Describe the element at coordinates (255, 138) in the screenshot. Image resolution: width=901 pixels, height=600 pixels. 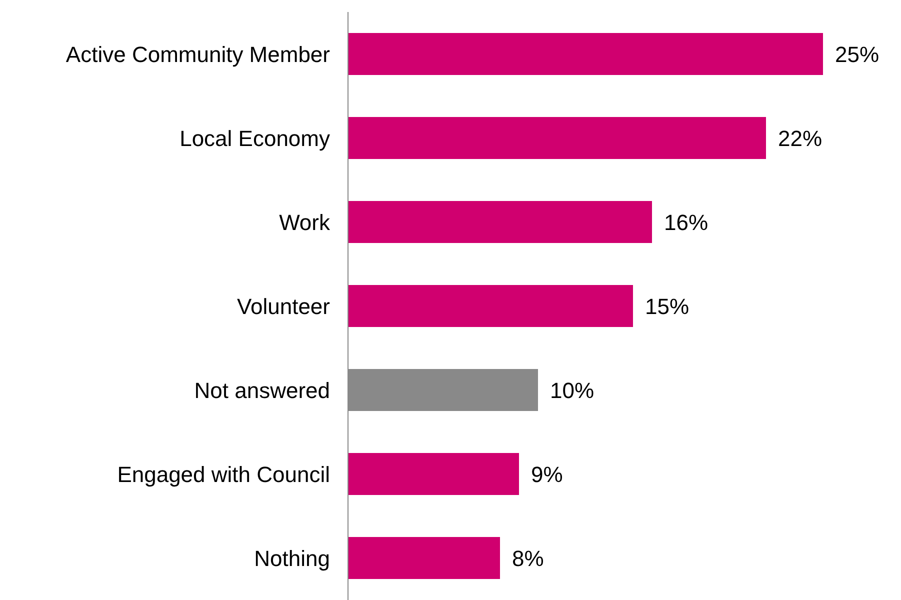
I see `y-tick-label: Local Economy` at that location.